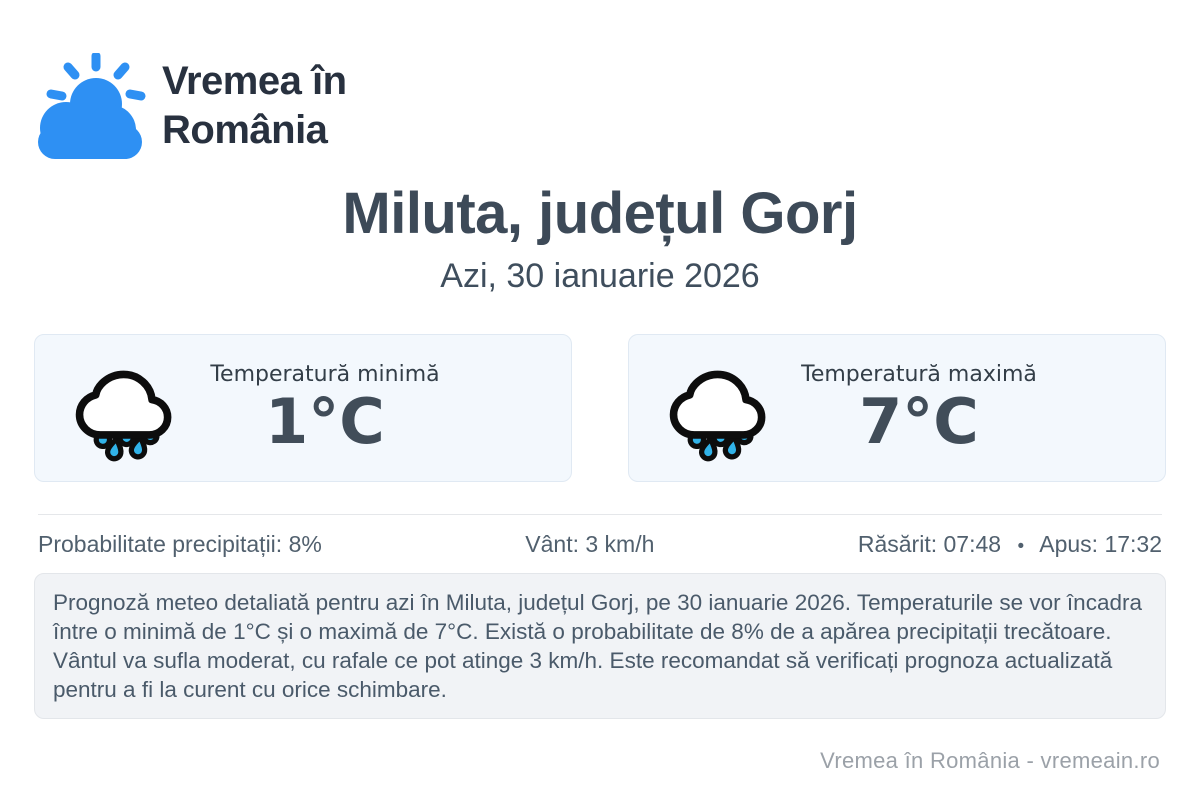  I want to click on min-temperature-text: Temperatură minimă 1°C, so click(325, 408).